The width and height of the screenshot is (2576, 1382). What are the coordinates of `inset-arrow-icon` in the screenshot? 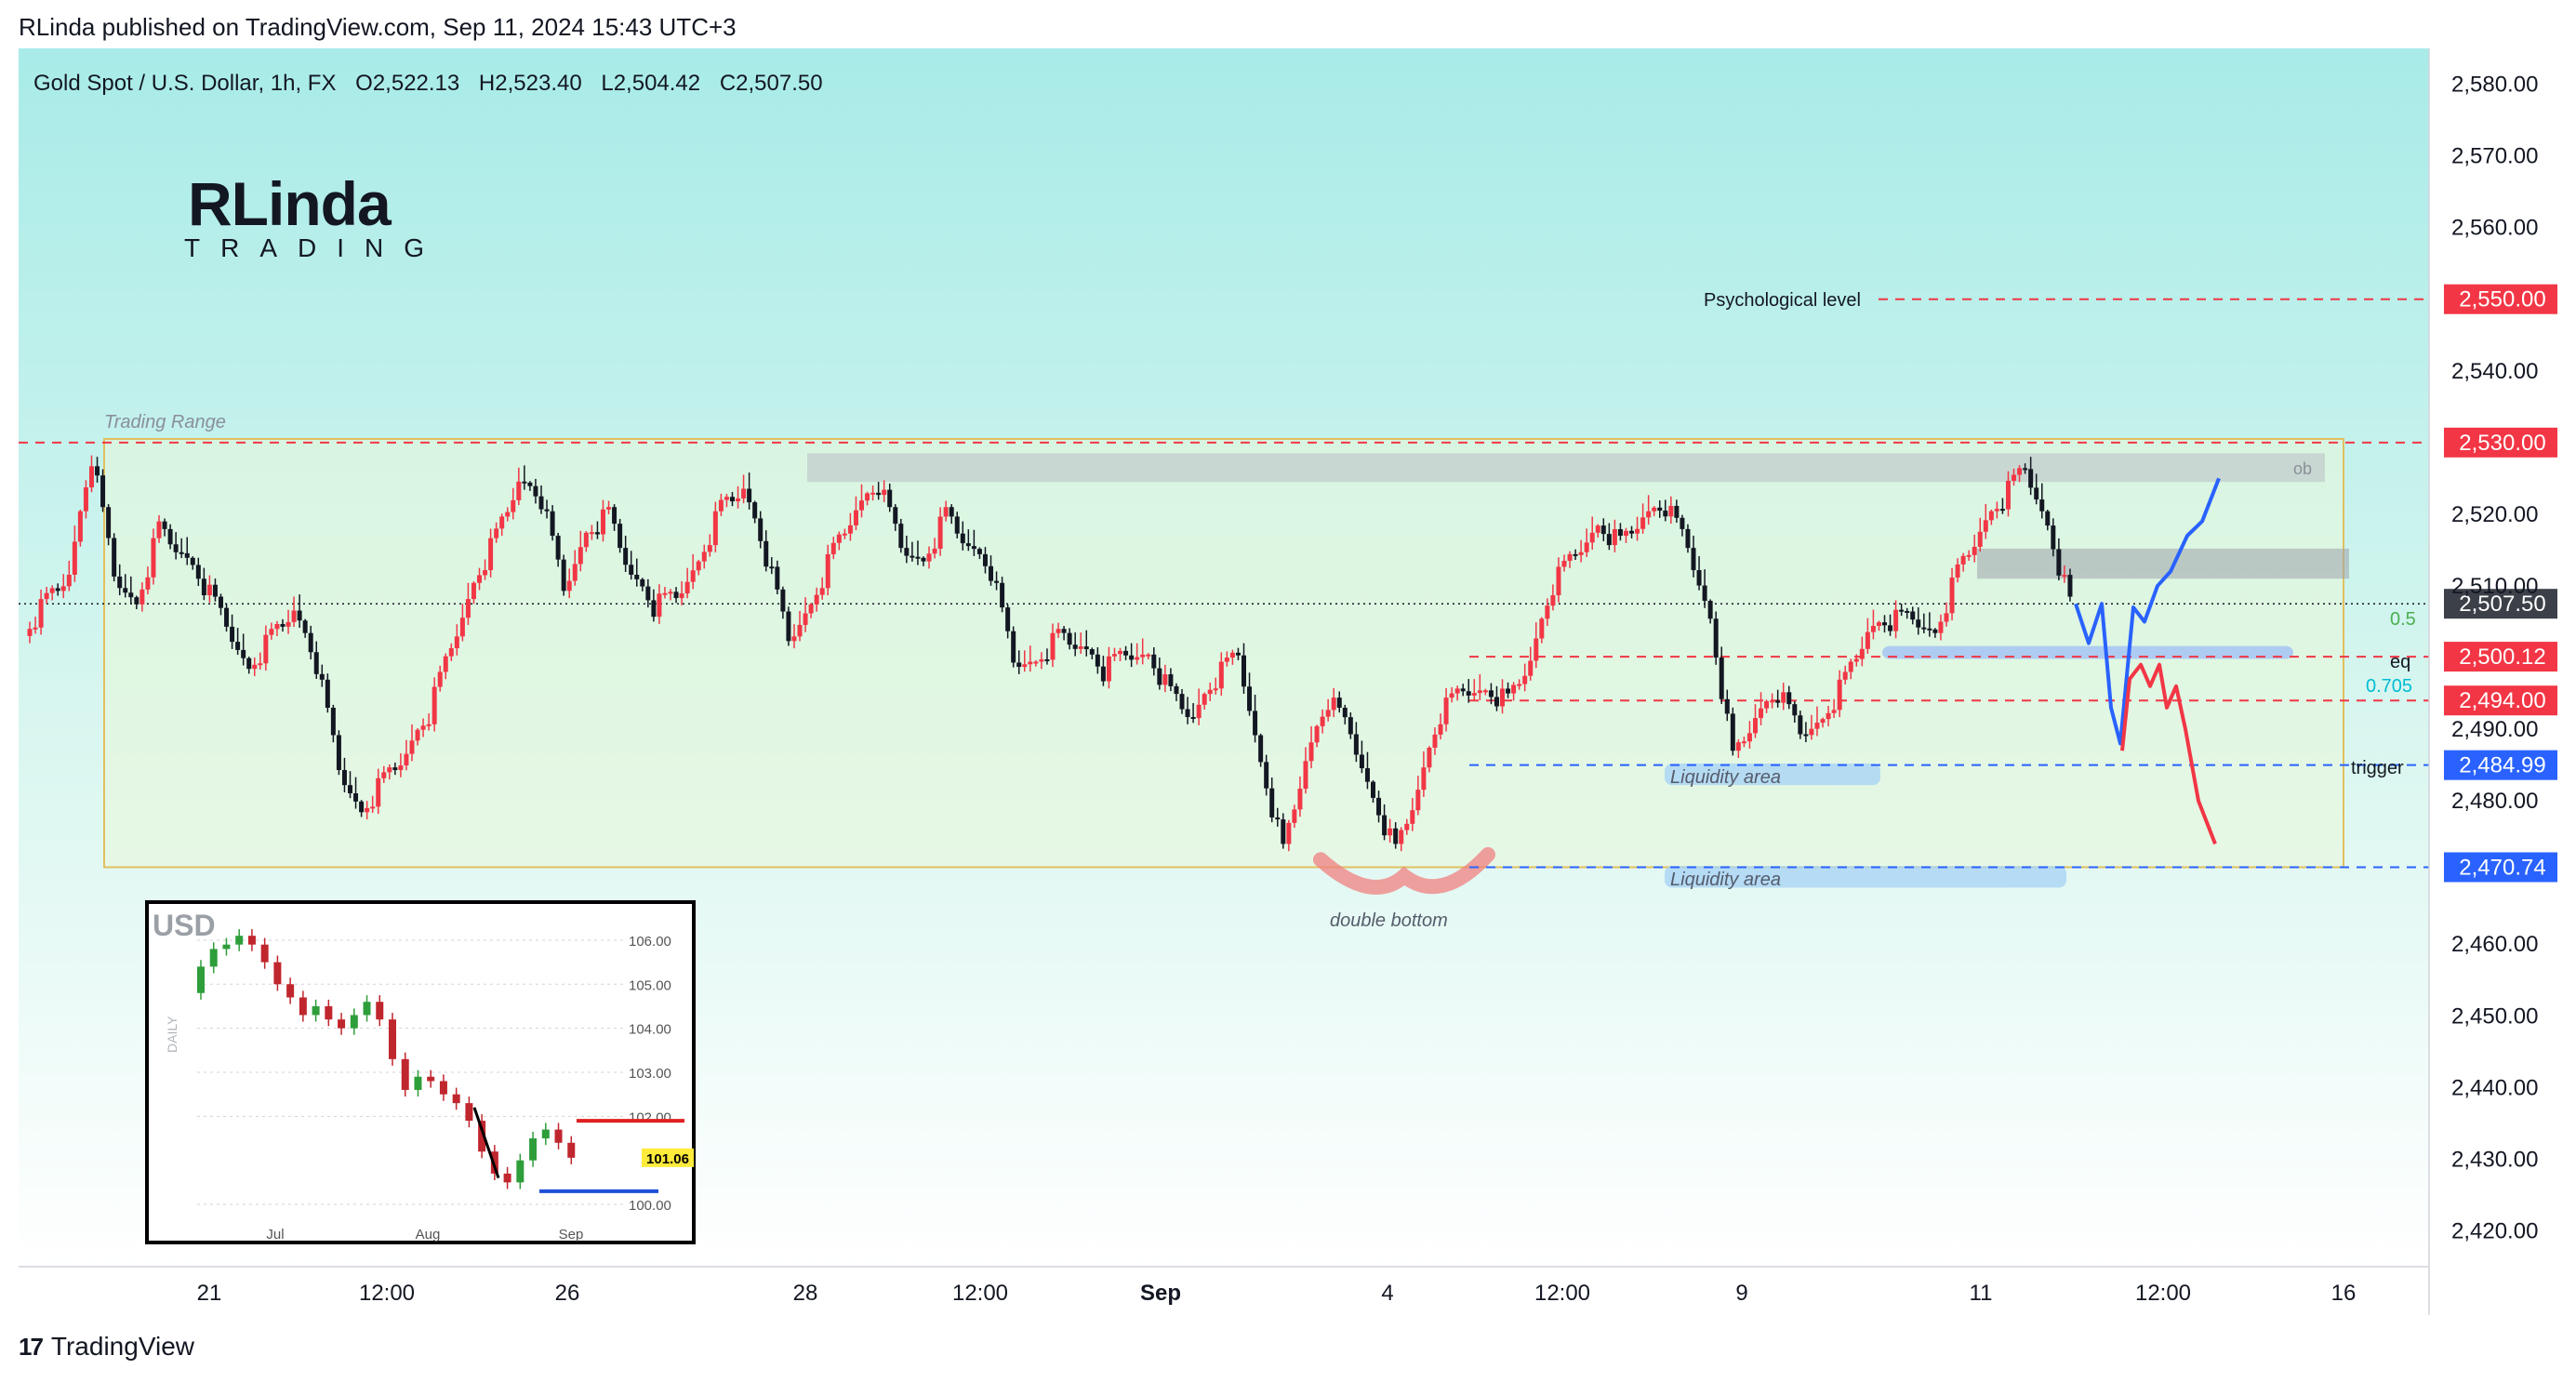 It's located at (486, 1143).